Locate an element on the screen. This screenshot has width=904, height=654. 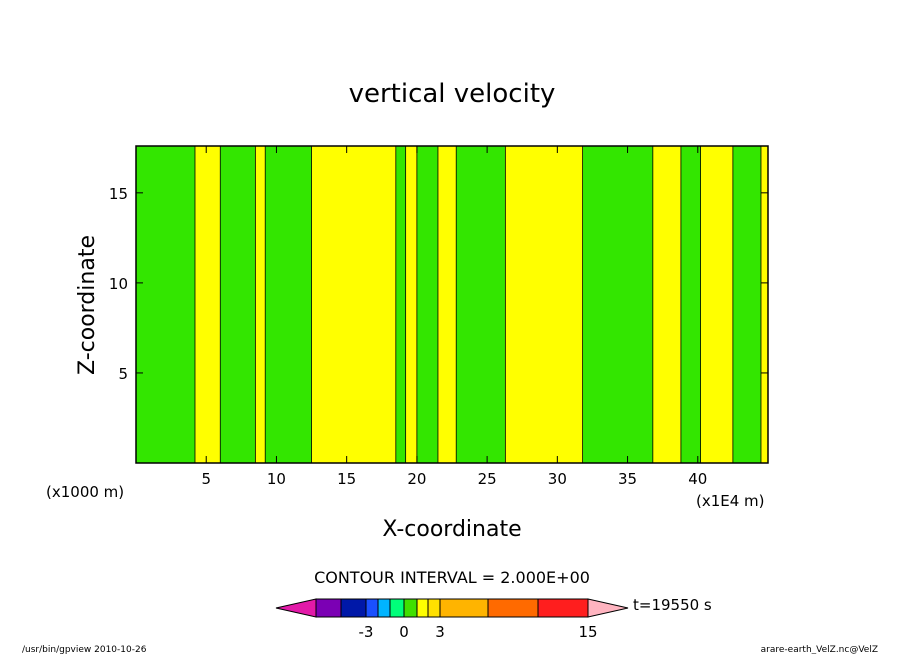
colorbar: -3 0 3 15 is located at coordinates (452, 619).